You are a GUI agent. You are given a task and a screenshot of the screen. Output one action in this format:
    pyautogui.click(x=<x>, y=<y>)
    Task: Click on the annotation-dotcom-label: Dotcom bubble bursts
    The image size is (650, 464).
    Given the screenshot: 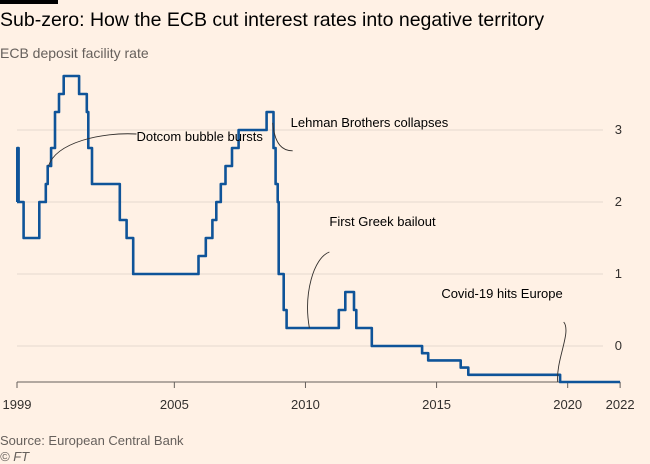 What is the action you would take?
    pyautogui.click(x=199, y=136)
    